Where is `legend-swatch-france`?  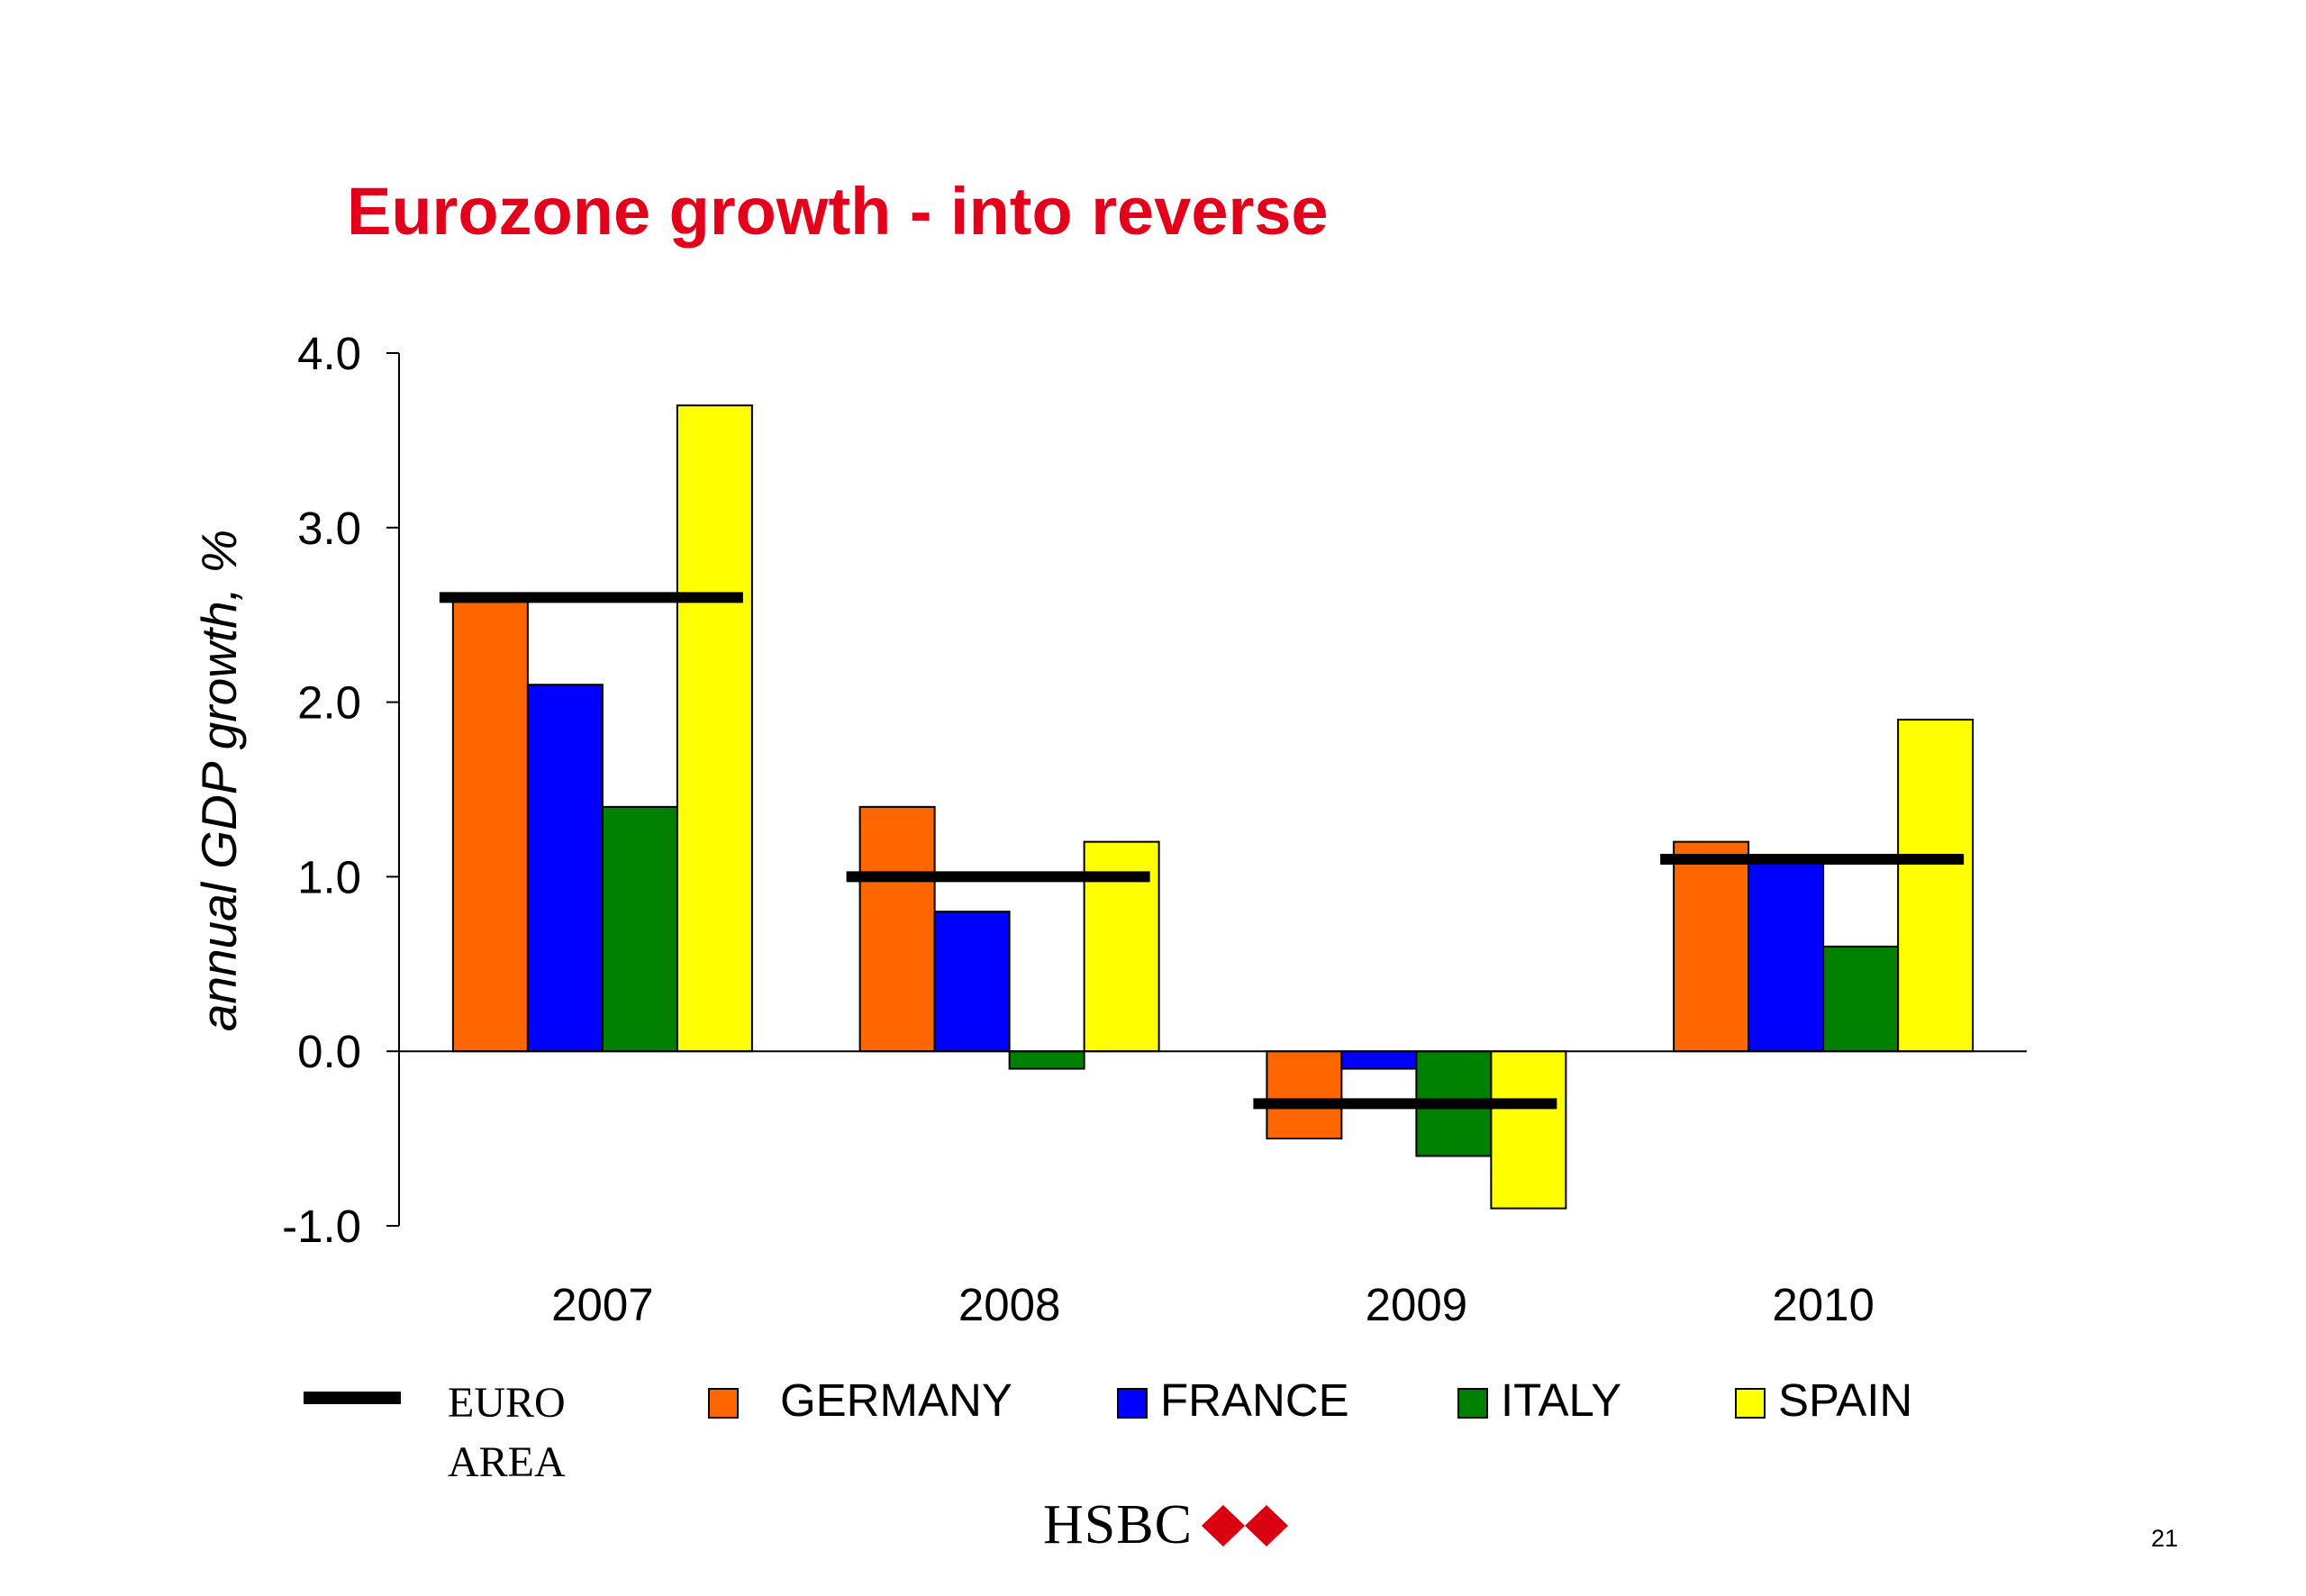
legend-swatch-france is located at coordinates (1132, 1403).